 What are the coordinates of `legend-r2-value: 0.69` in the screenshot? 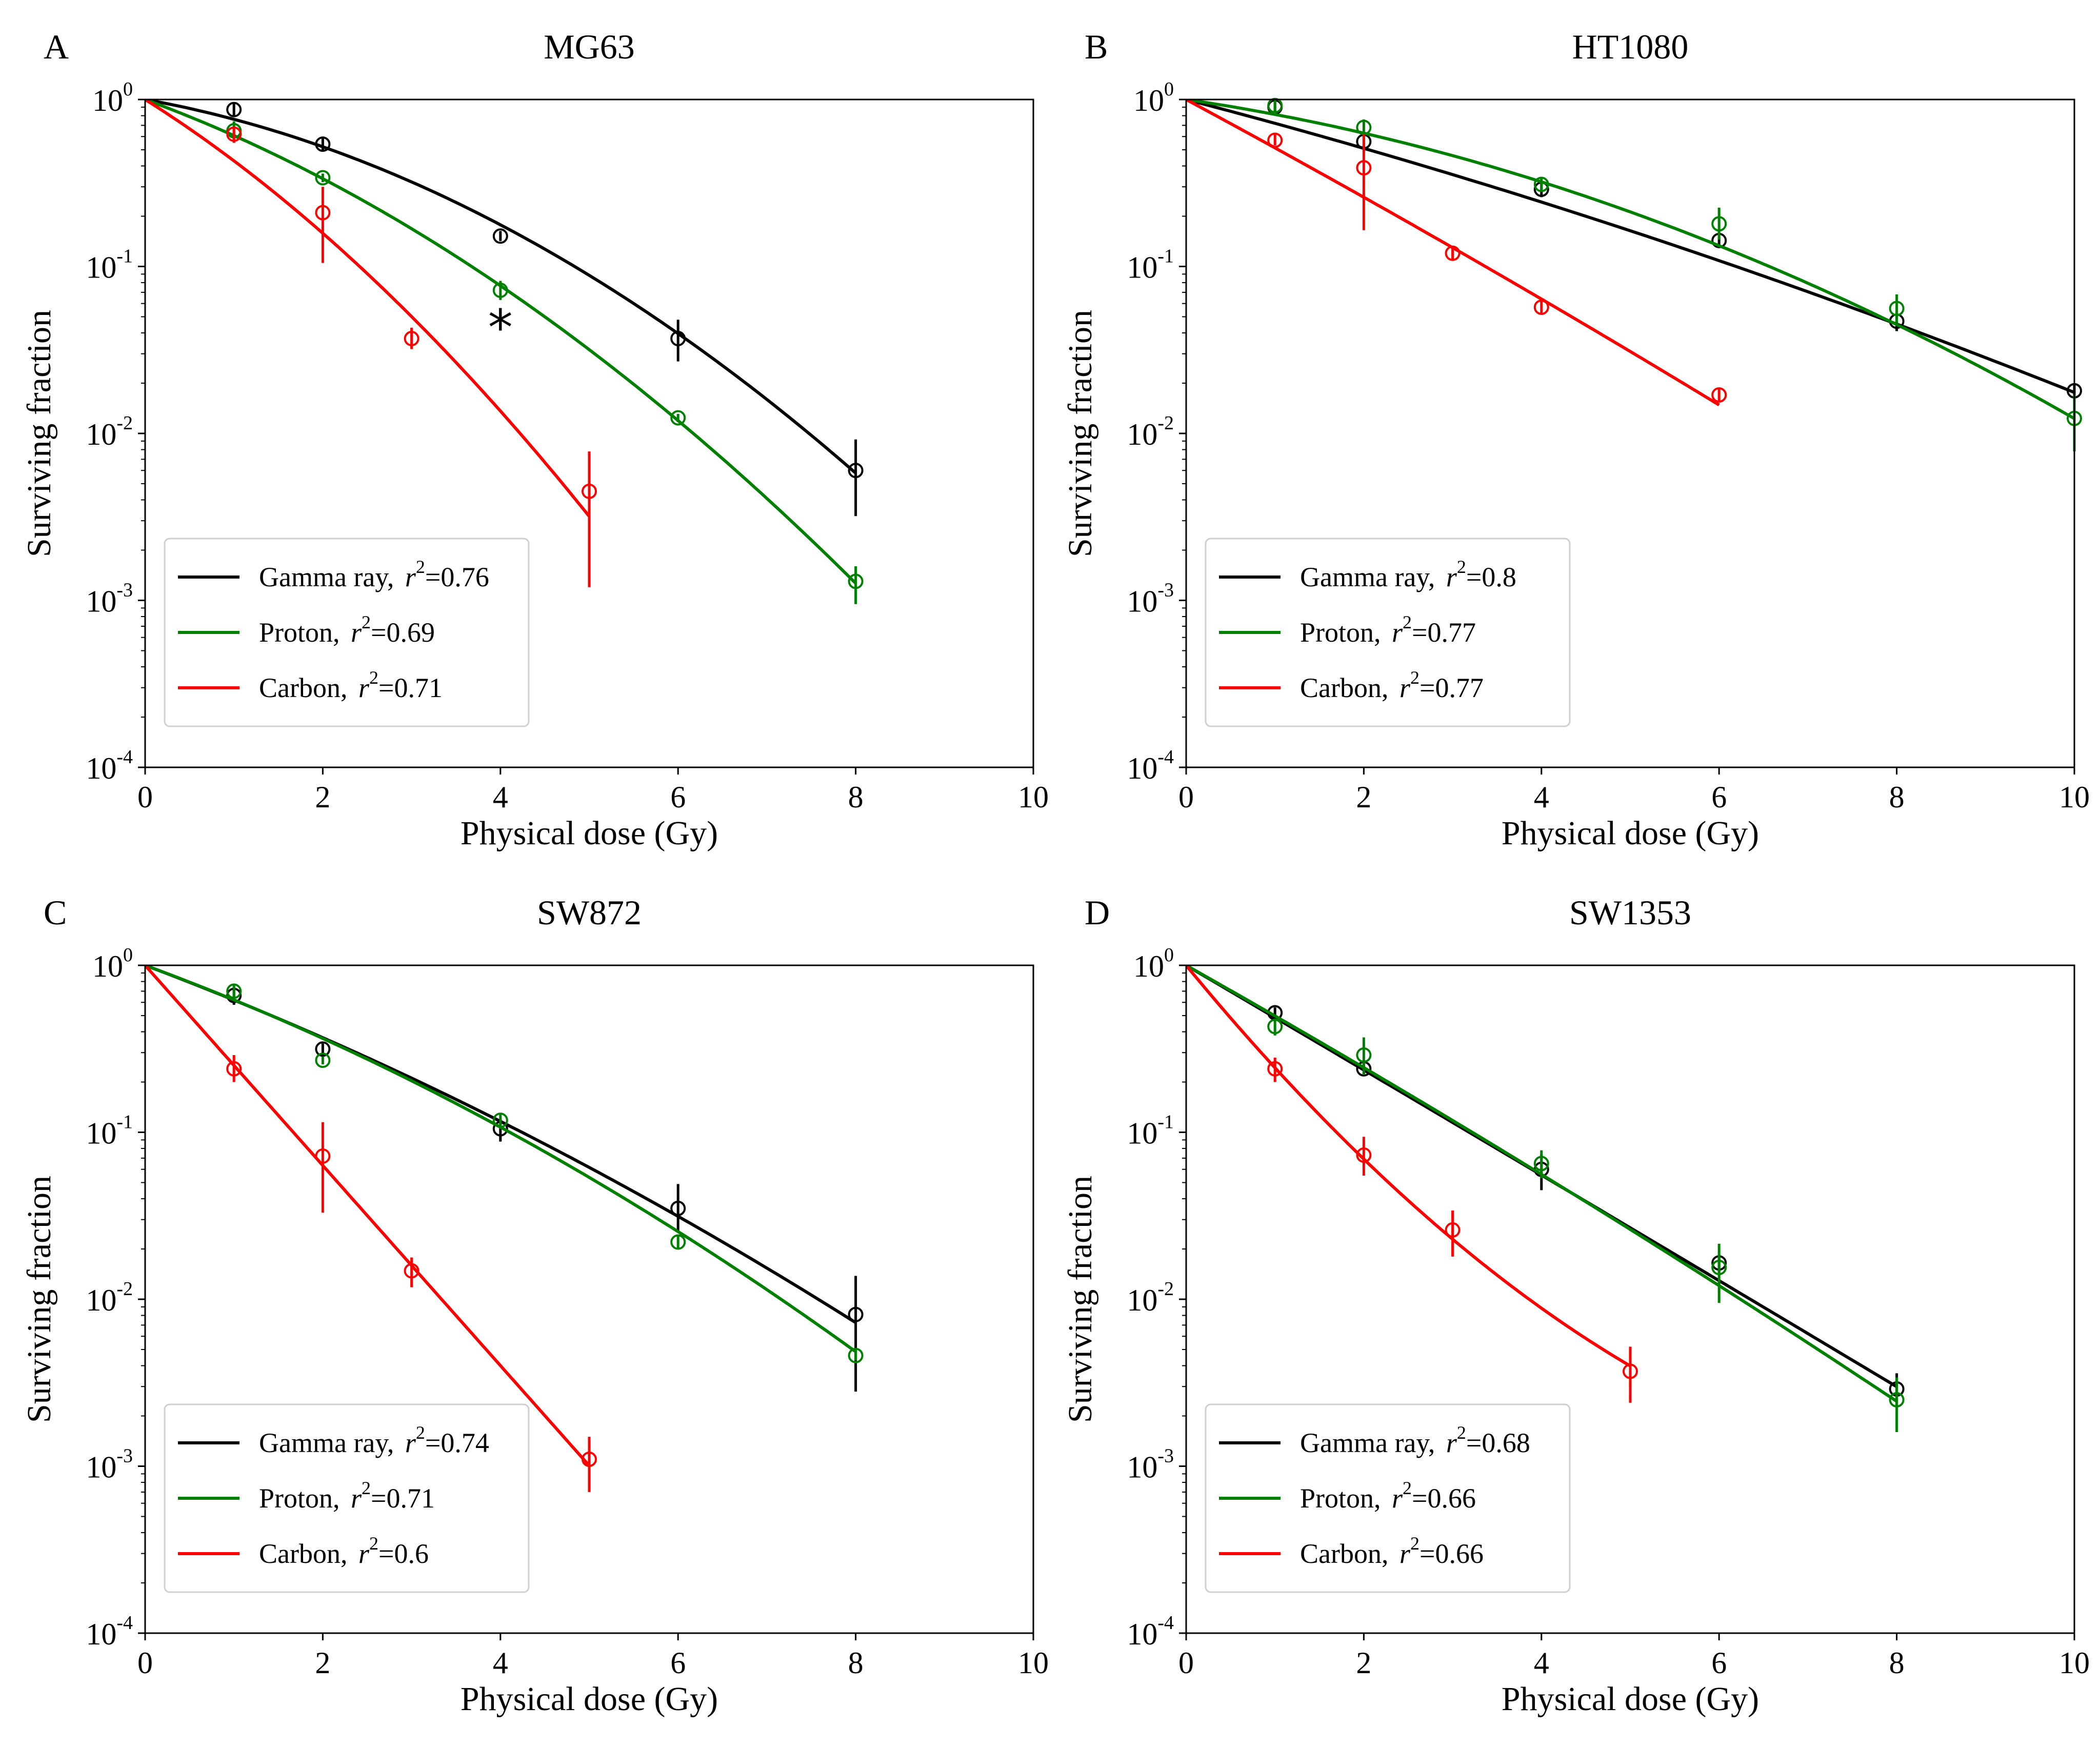 It's located at (411, 632).